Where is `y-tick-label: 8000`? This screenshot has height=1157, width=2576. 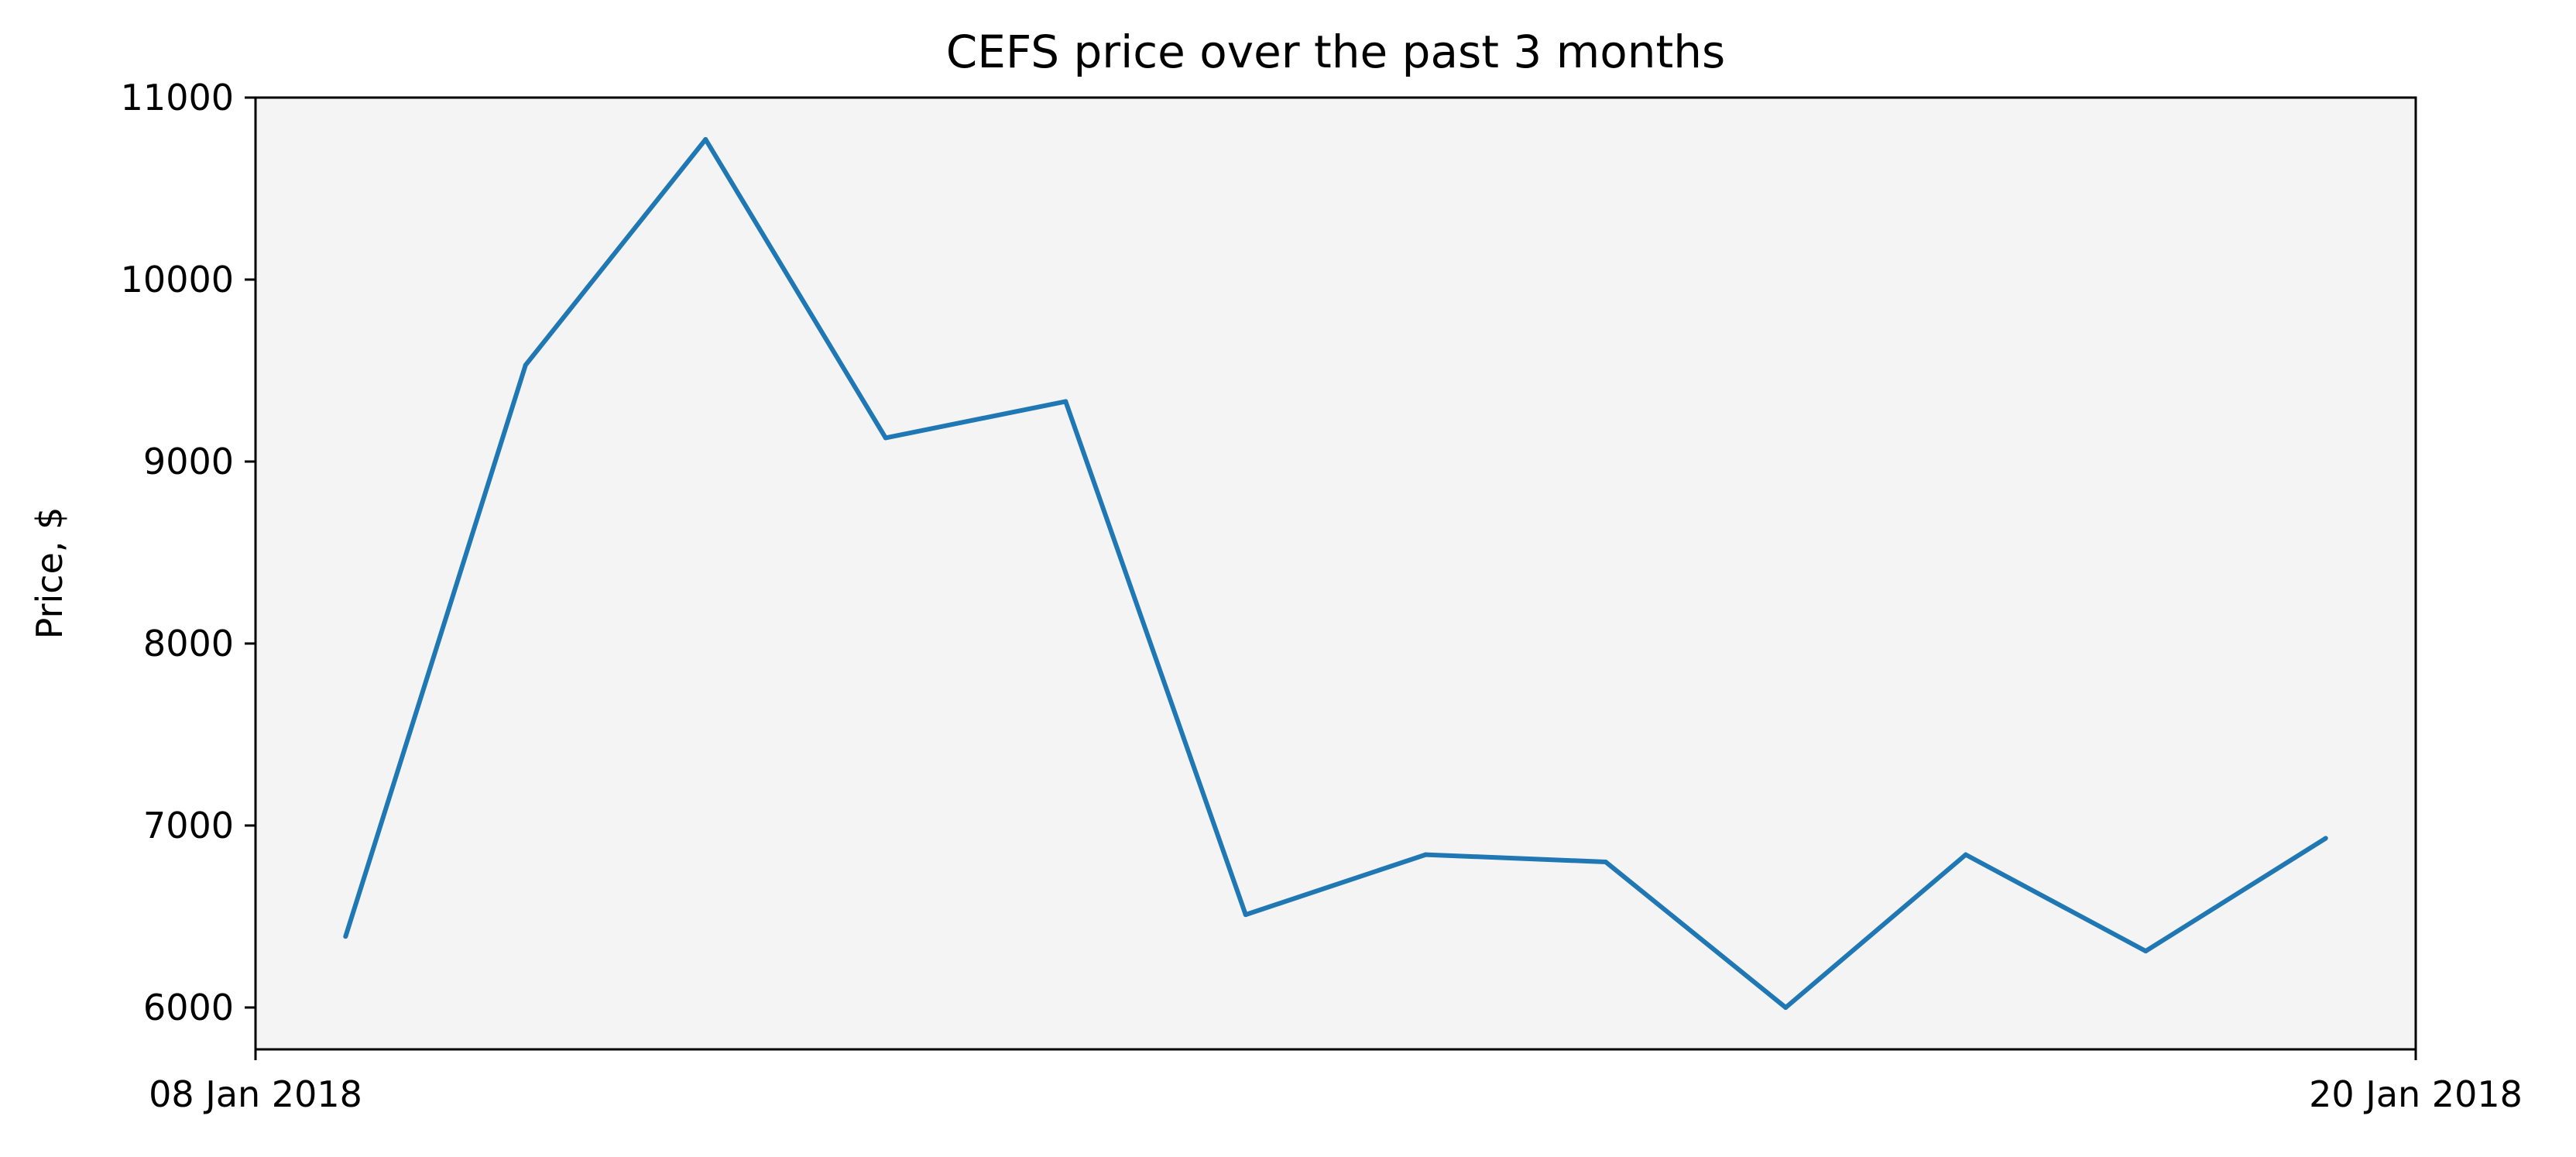 y-tick-label: 8000 is located at coordinates (188, 643).